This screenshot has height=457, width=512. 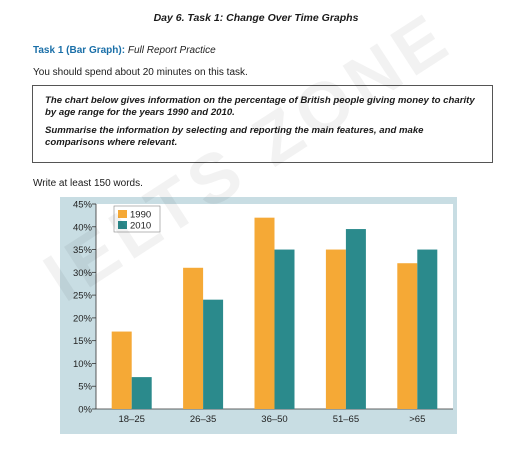 What do you see at coordinates (256, 18) in the screenshot?
I see `page-title: Day 6. Task 1: Change Over Time Graphs` at bounding box center [256, 18].